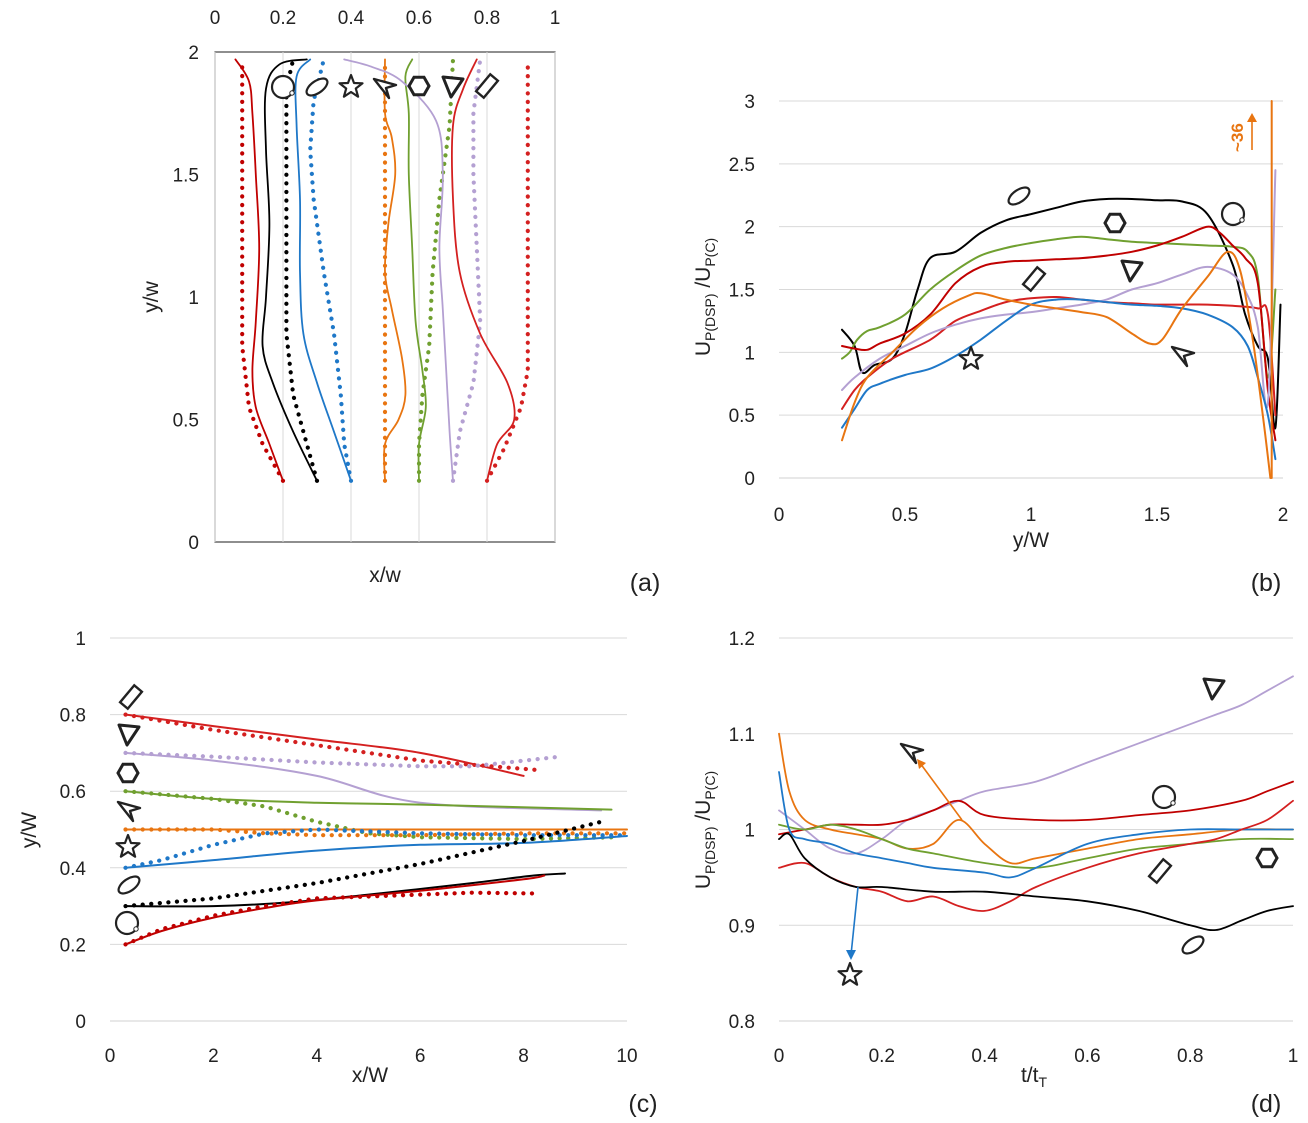  Describe the element at coordinates (1190, 1056) in the screenshot. I see `d-x-tick-label: 0.8` at that location.